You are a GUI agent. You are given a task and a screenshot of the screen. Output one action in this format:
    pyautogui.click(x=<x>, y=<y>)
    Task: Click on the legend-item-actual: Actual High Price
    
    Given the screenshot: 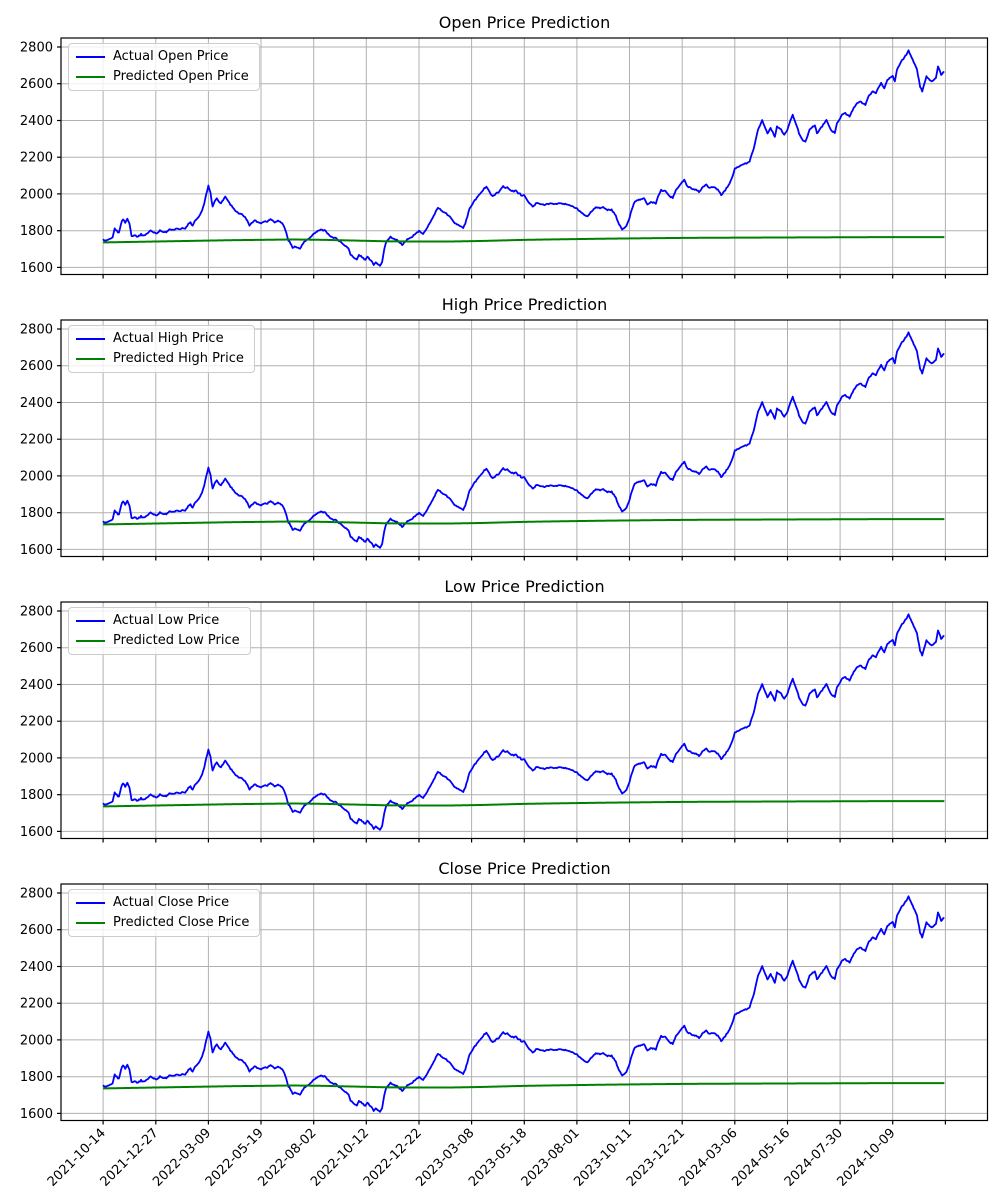 What is the action you would take?
    pyautogui.click(x=160, y=339)
    